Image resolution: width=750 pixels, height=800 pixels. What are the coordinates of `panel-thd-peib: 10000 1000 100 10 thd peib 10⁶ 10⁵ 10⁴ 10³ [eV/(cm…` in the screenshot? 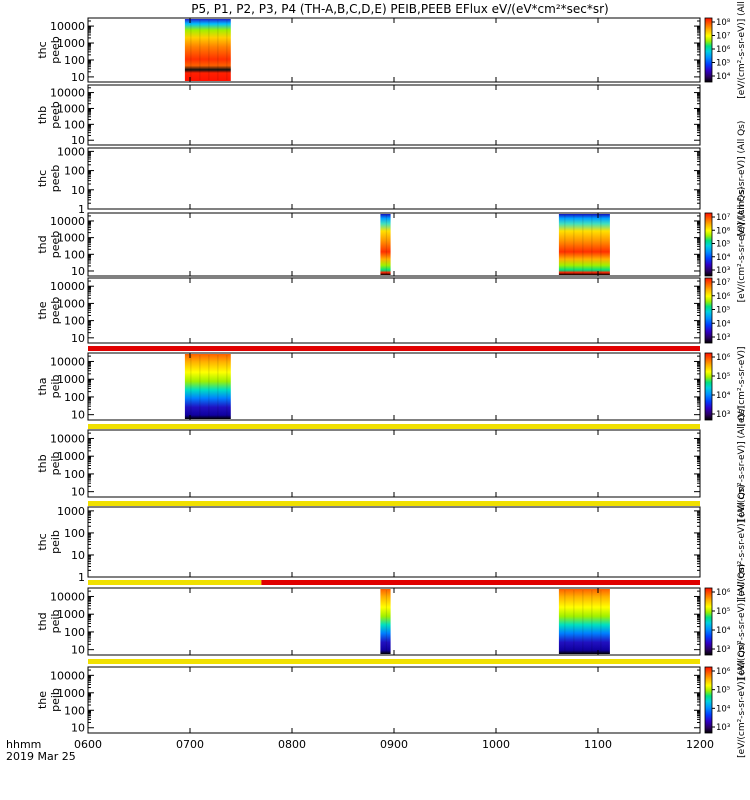 It's located at (391, 622).